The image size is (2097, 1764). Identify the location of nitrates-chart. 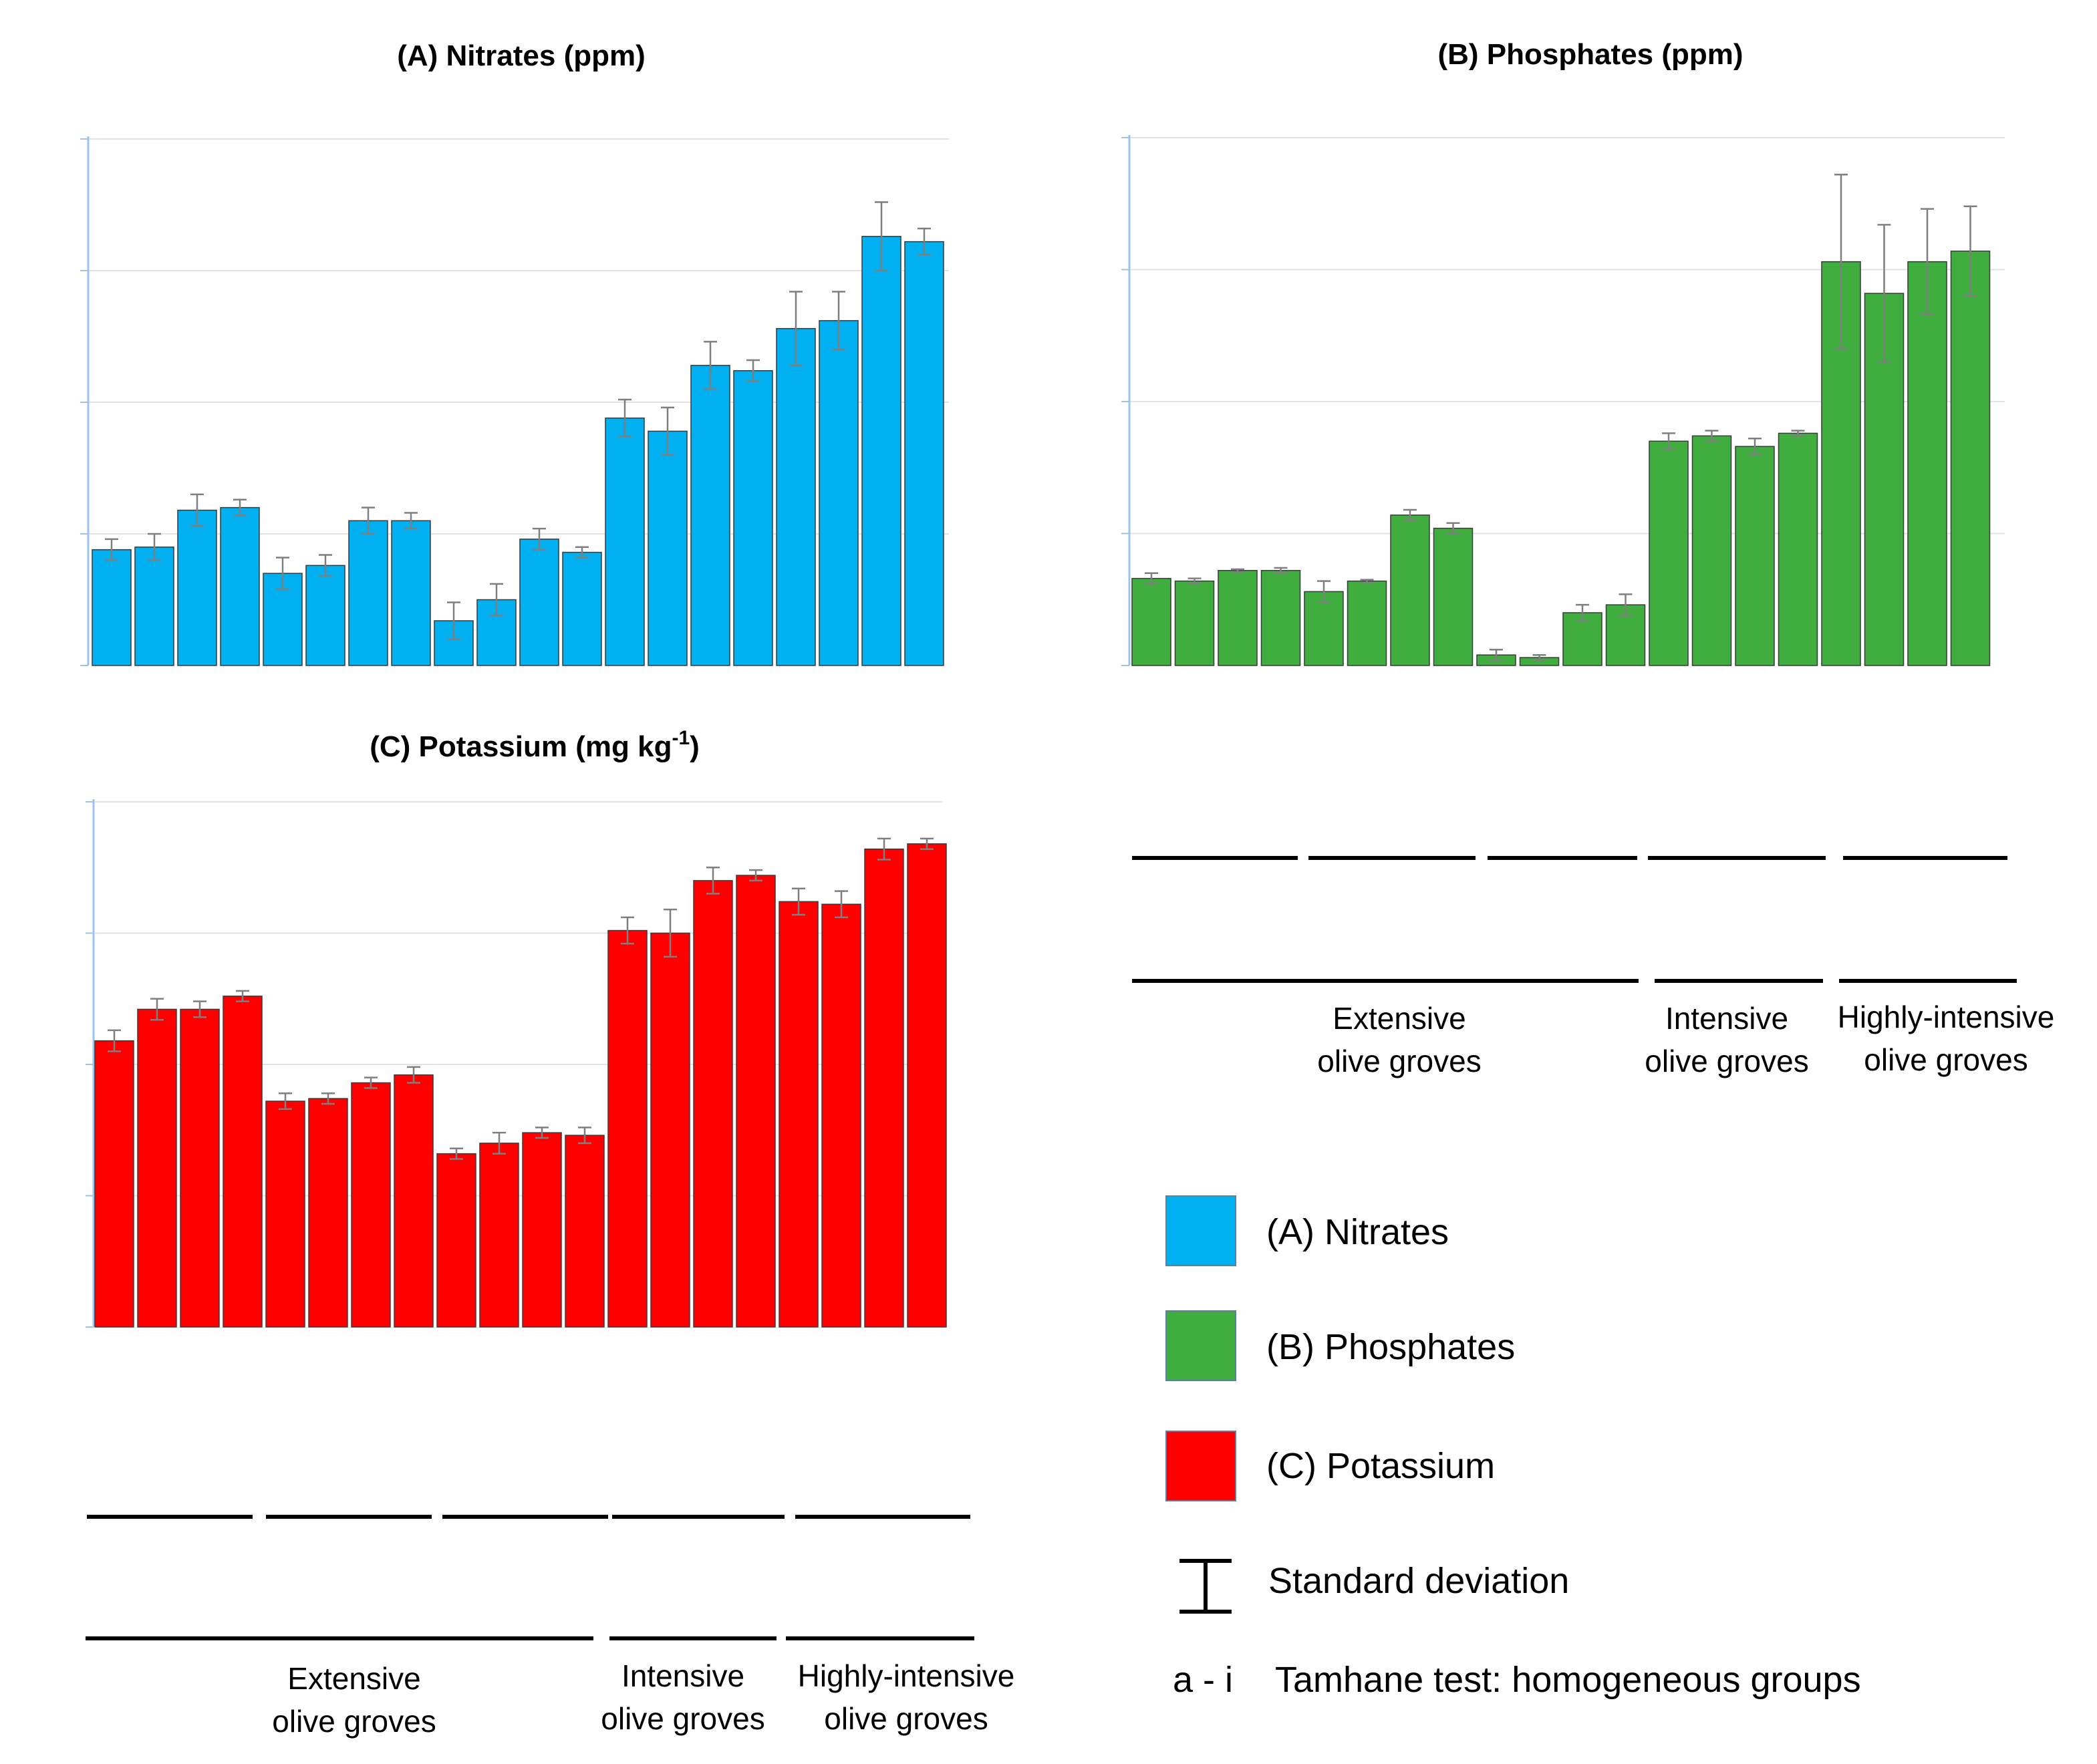
(514, 401).